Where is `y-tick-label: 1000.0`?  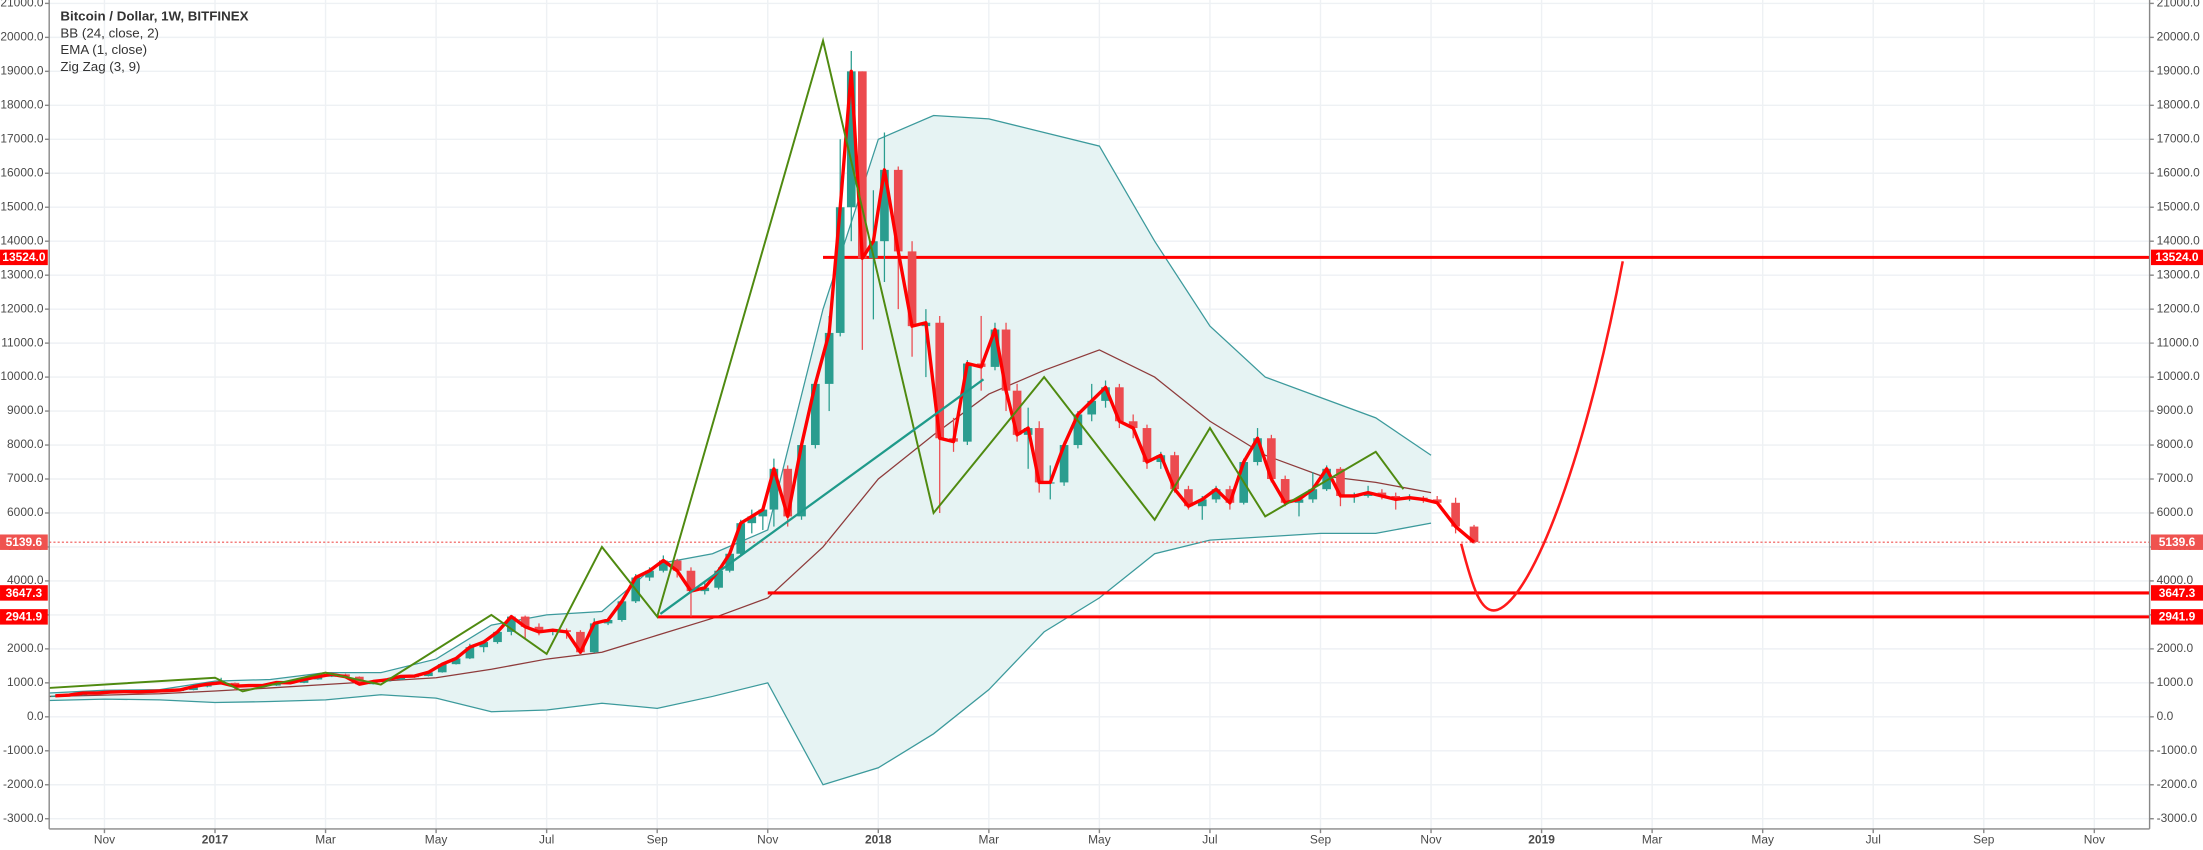
y-tick-label: 1000.0 is located at coordinates (25, 682).